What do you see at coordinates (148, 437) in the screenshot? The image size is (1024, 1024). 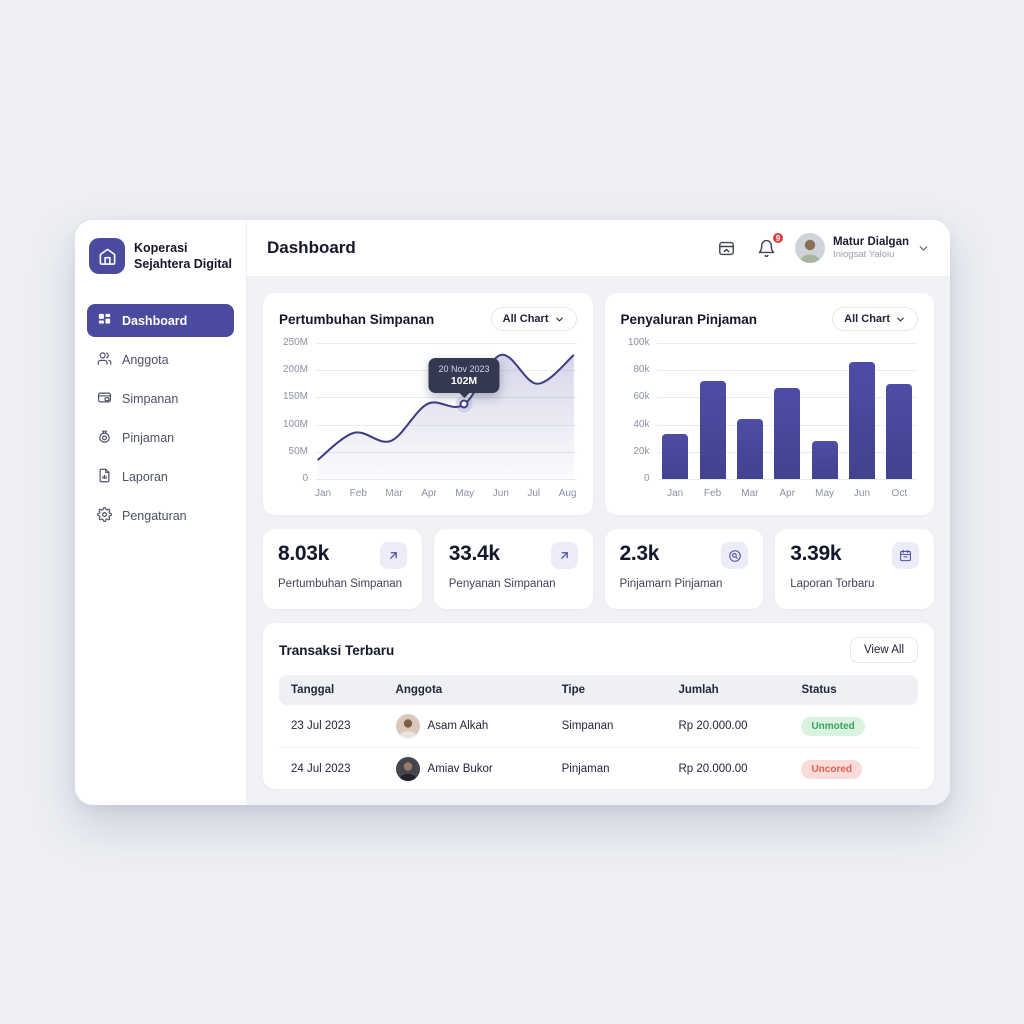 I see `sidebar-item-label: Pinjaman` at bounding box center [148, 437].